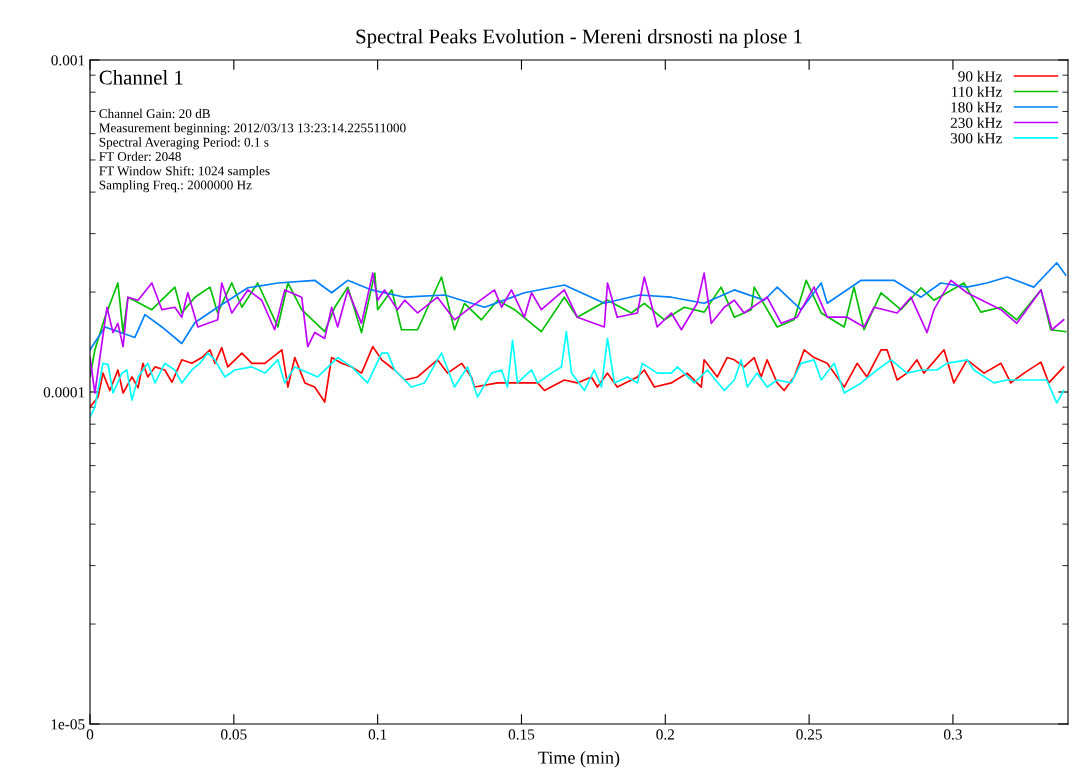  What do you see at coordinates (140, 156) in the screenshot?
I see `annotation: FT Order: 2048` at bounding box center [140, 156].